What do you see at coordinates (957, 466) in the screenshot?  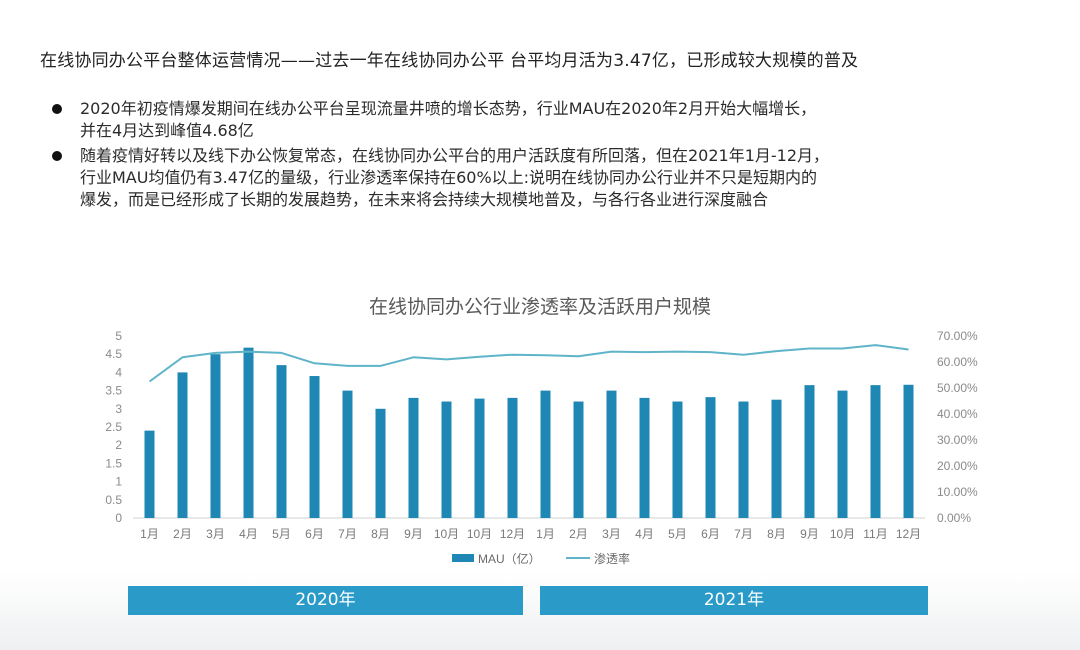 I see `right-axis-tick-label: 20.00%` at bounding box center [957, 466].